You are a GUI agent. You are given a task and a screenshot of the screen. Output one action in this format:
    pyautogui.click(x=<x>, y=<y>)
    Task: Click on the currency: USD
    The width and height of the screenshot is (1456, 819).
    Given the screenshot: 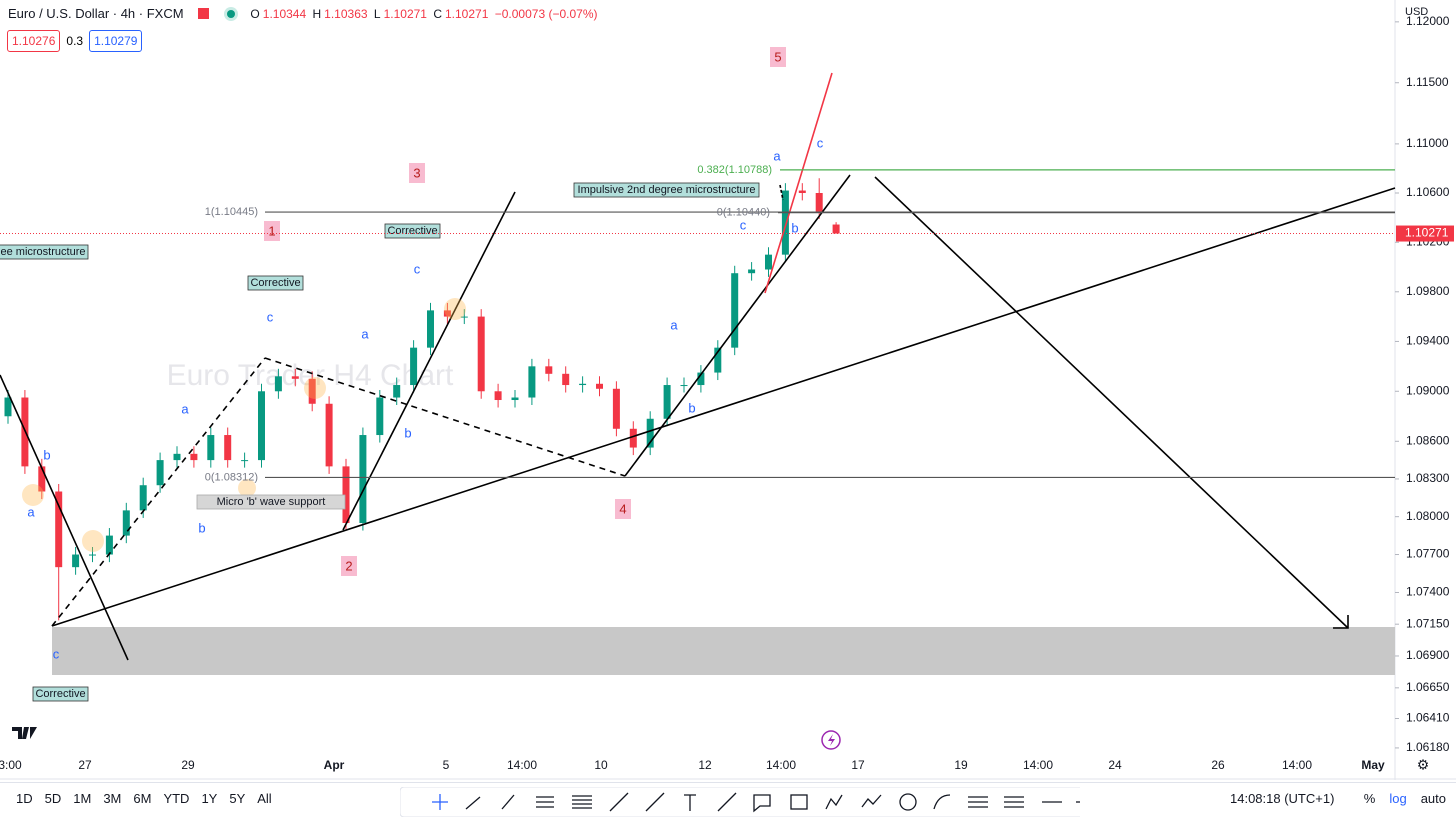 What is the action you would take?
    pyautogui.click(x=1416, y=12)
    